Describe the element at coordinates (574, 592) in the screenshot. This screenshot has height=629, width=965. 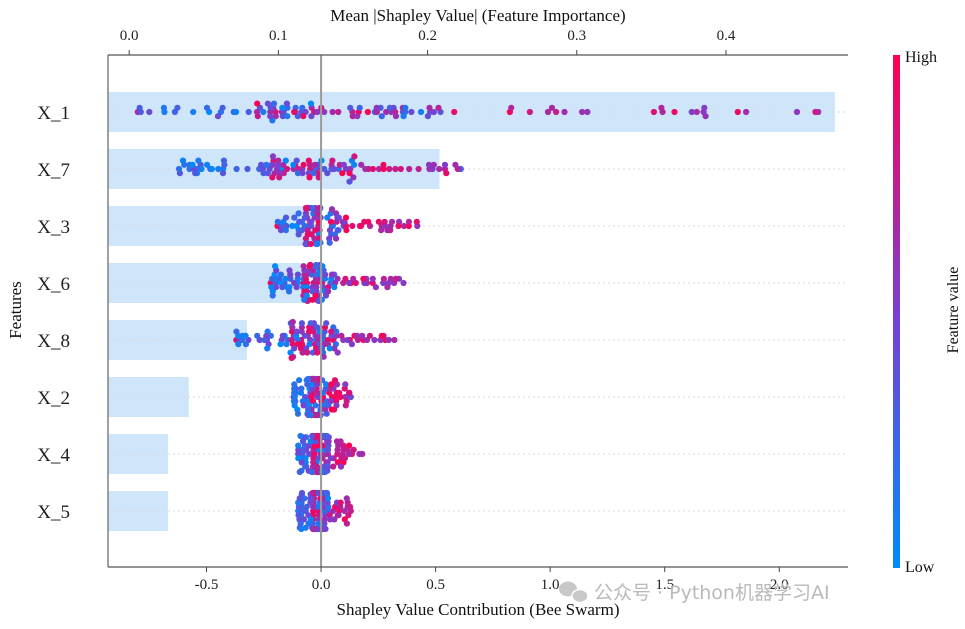
I see `wechat-icon` at that location.